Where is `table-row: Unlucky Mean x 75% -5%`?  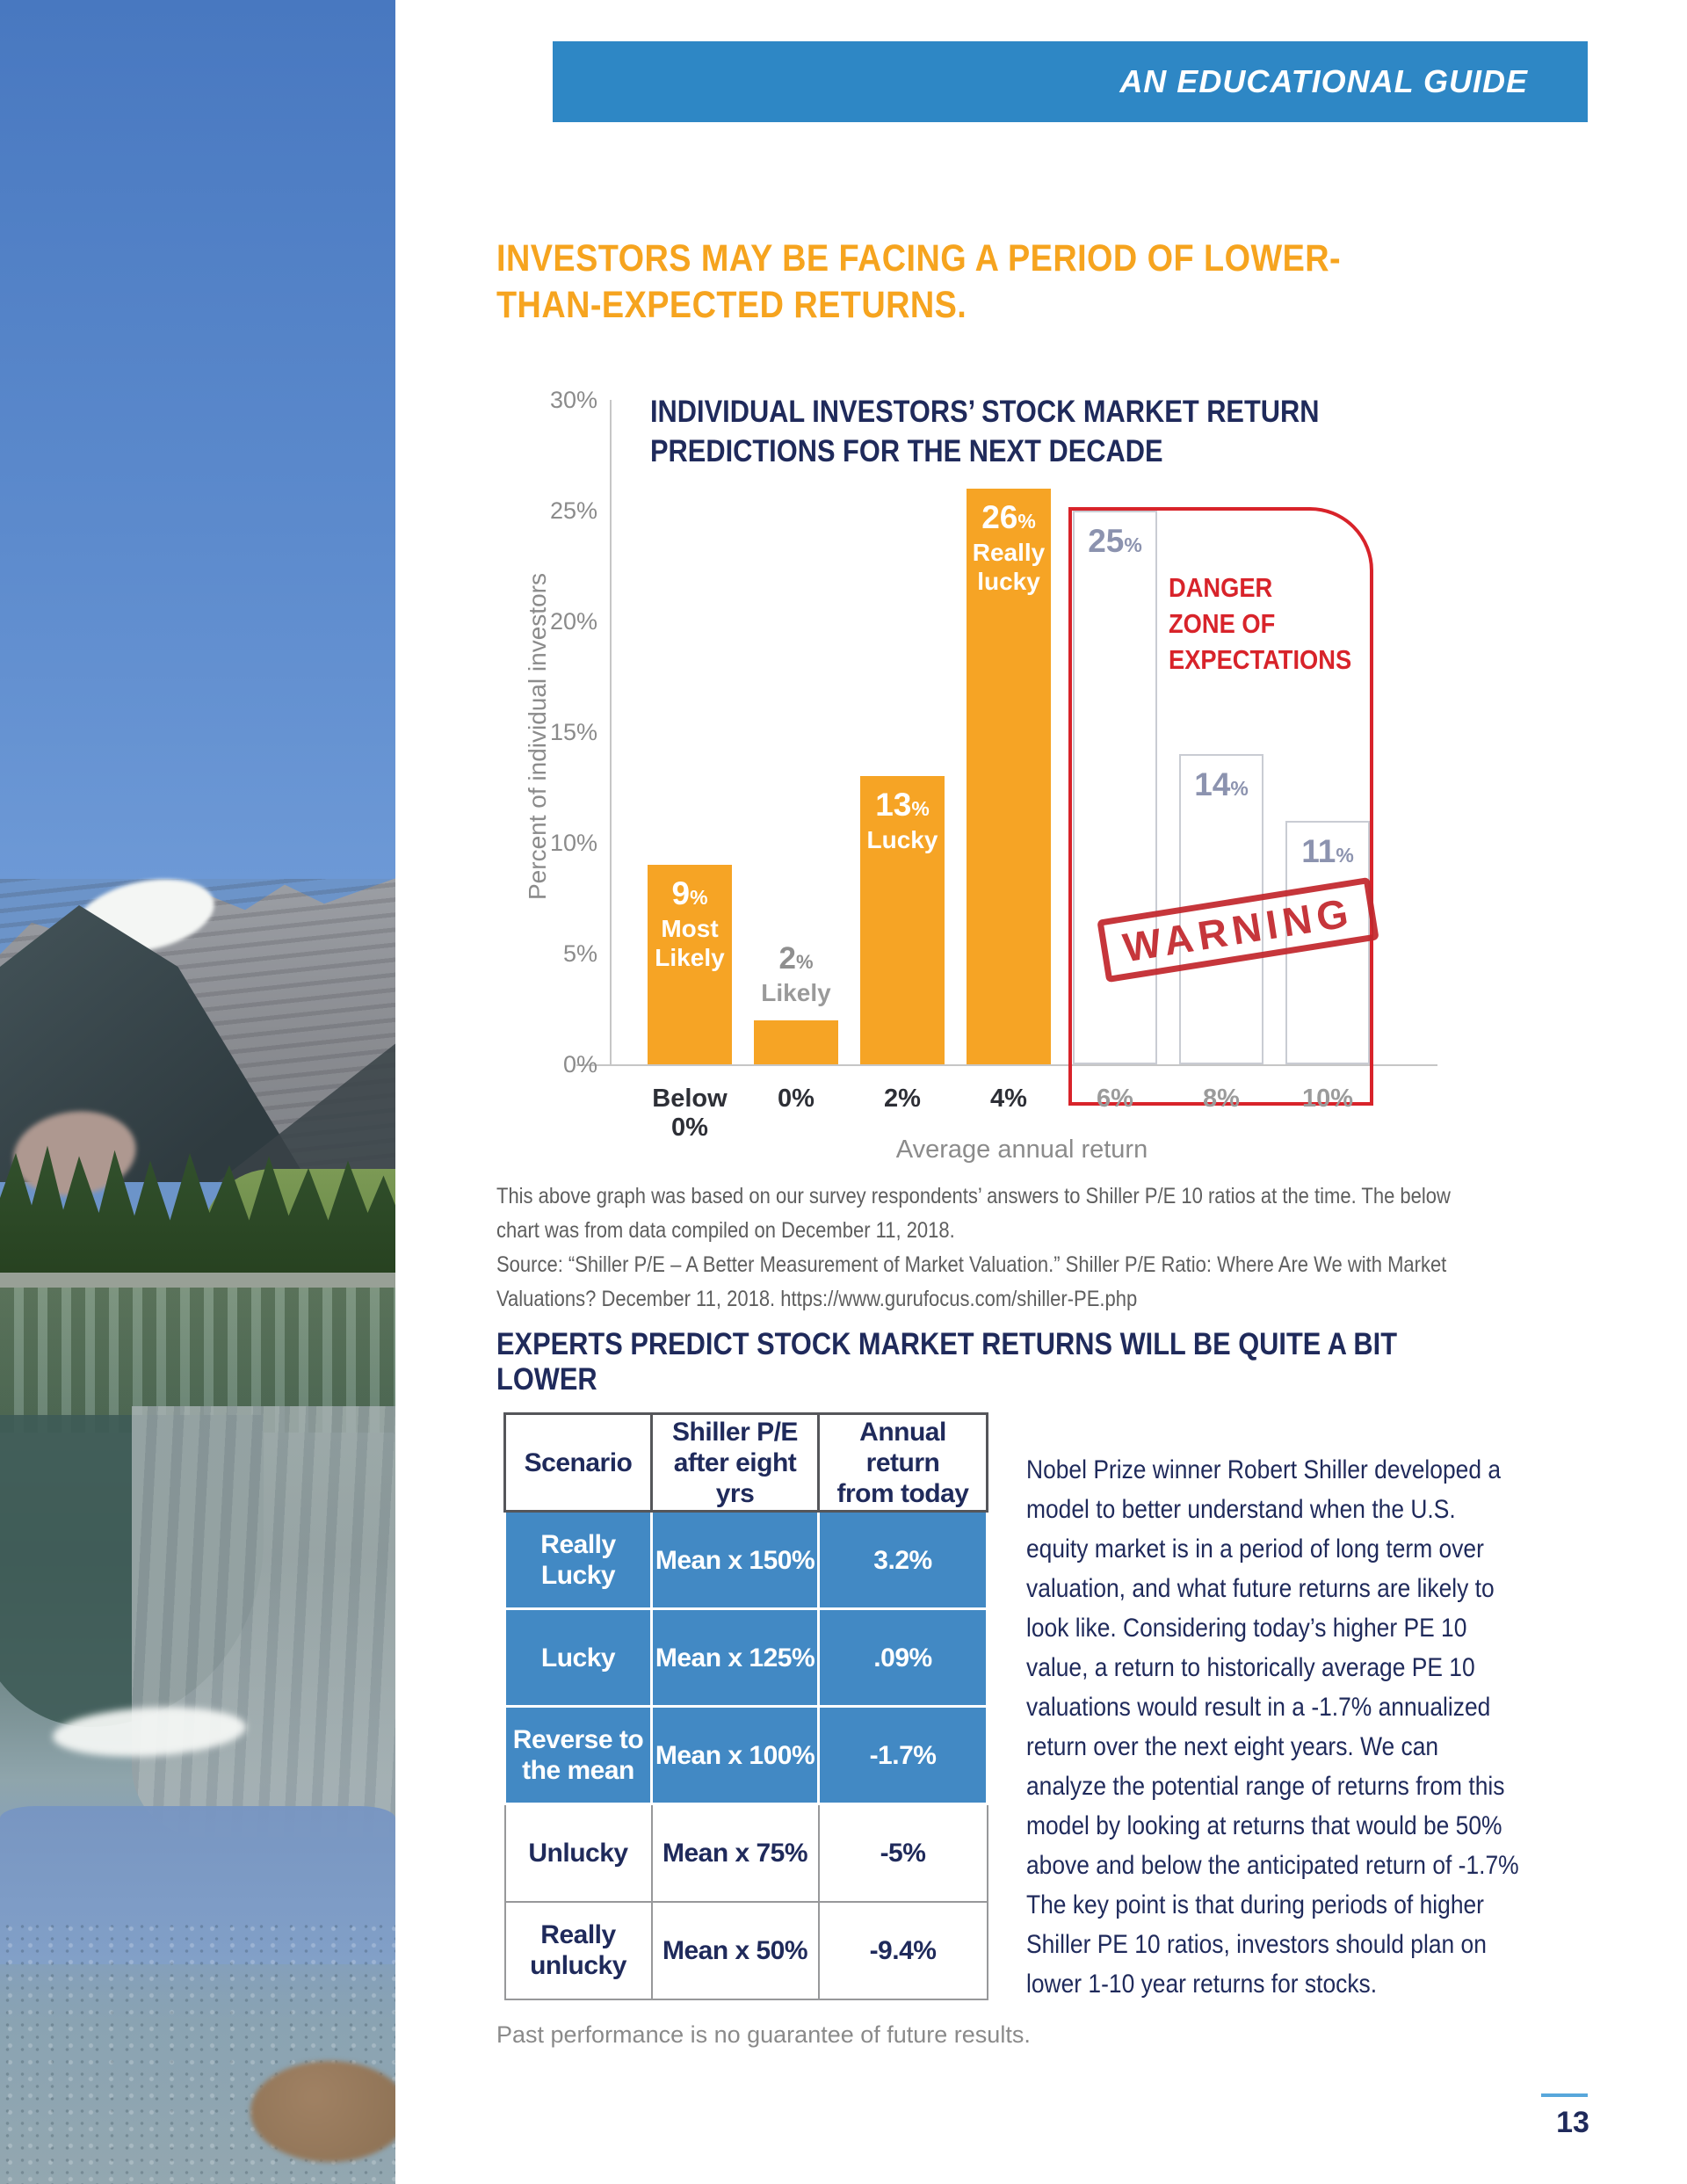
table-row: Unlucky Mean x 75% -5% is located at coordinates (745, 1853).